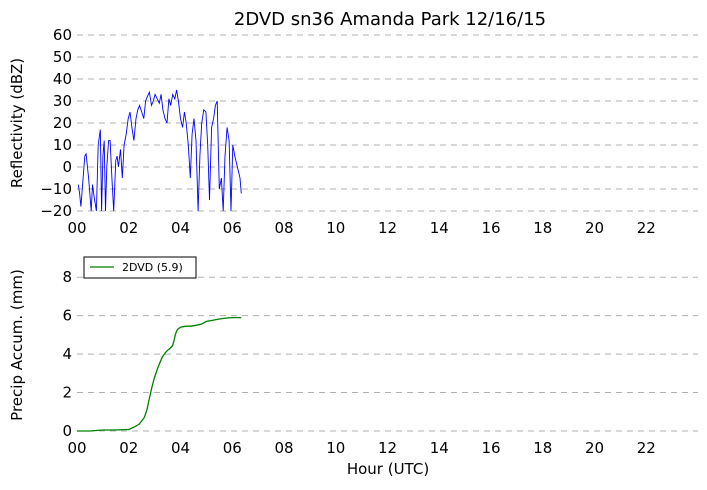 This screenshot has width=707, height=490. What do you see at coordinates (56, 211) in the screenshot?
I see `y-tick-label: −20` at bounding box center [56, 211].